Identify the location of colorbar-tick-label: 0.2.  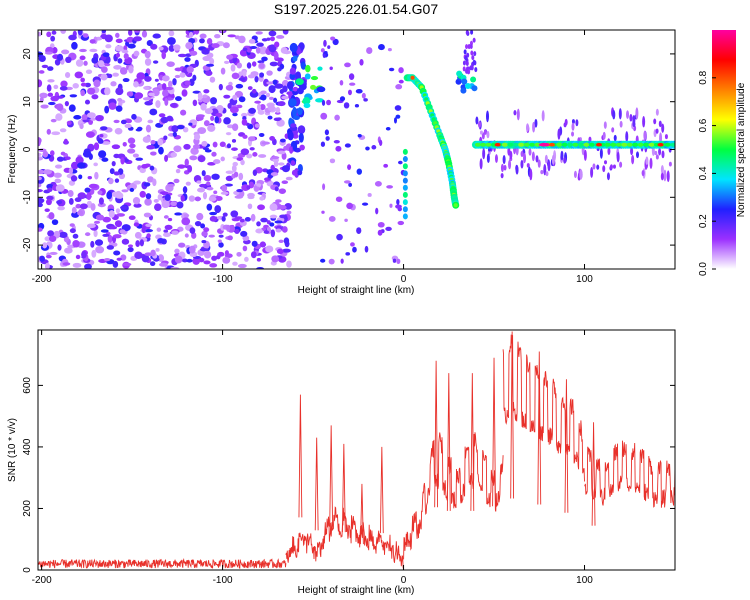
(703, 221).